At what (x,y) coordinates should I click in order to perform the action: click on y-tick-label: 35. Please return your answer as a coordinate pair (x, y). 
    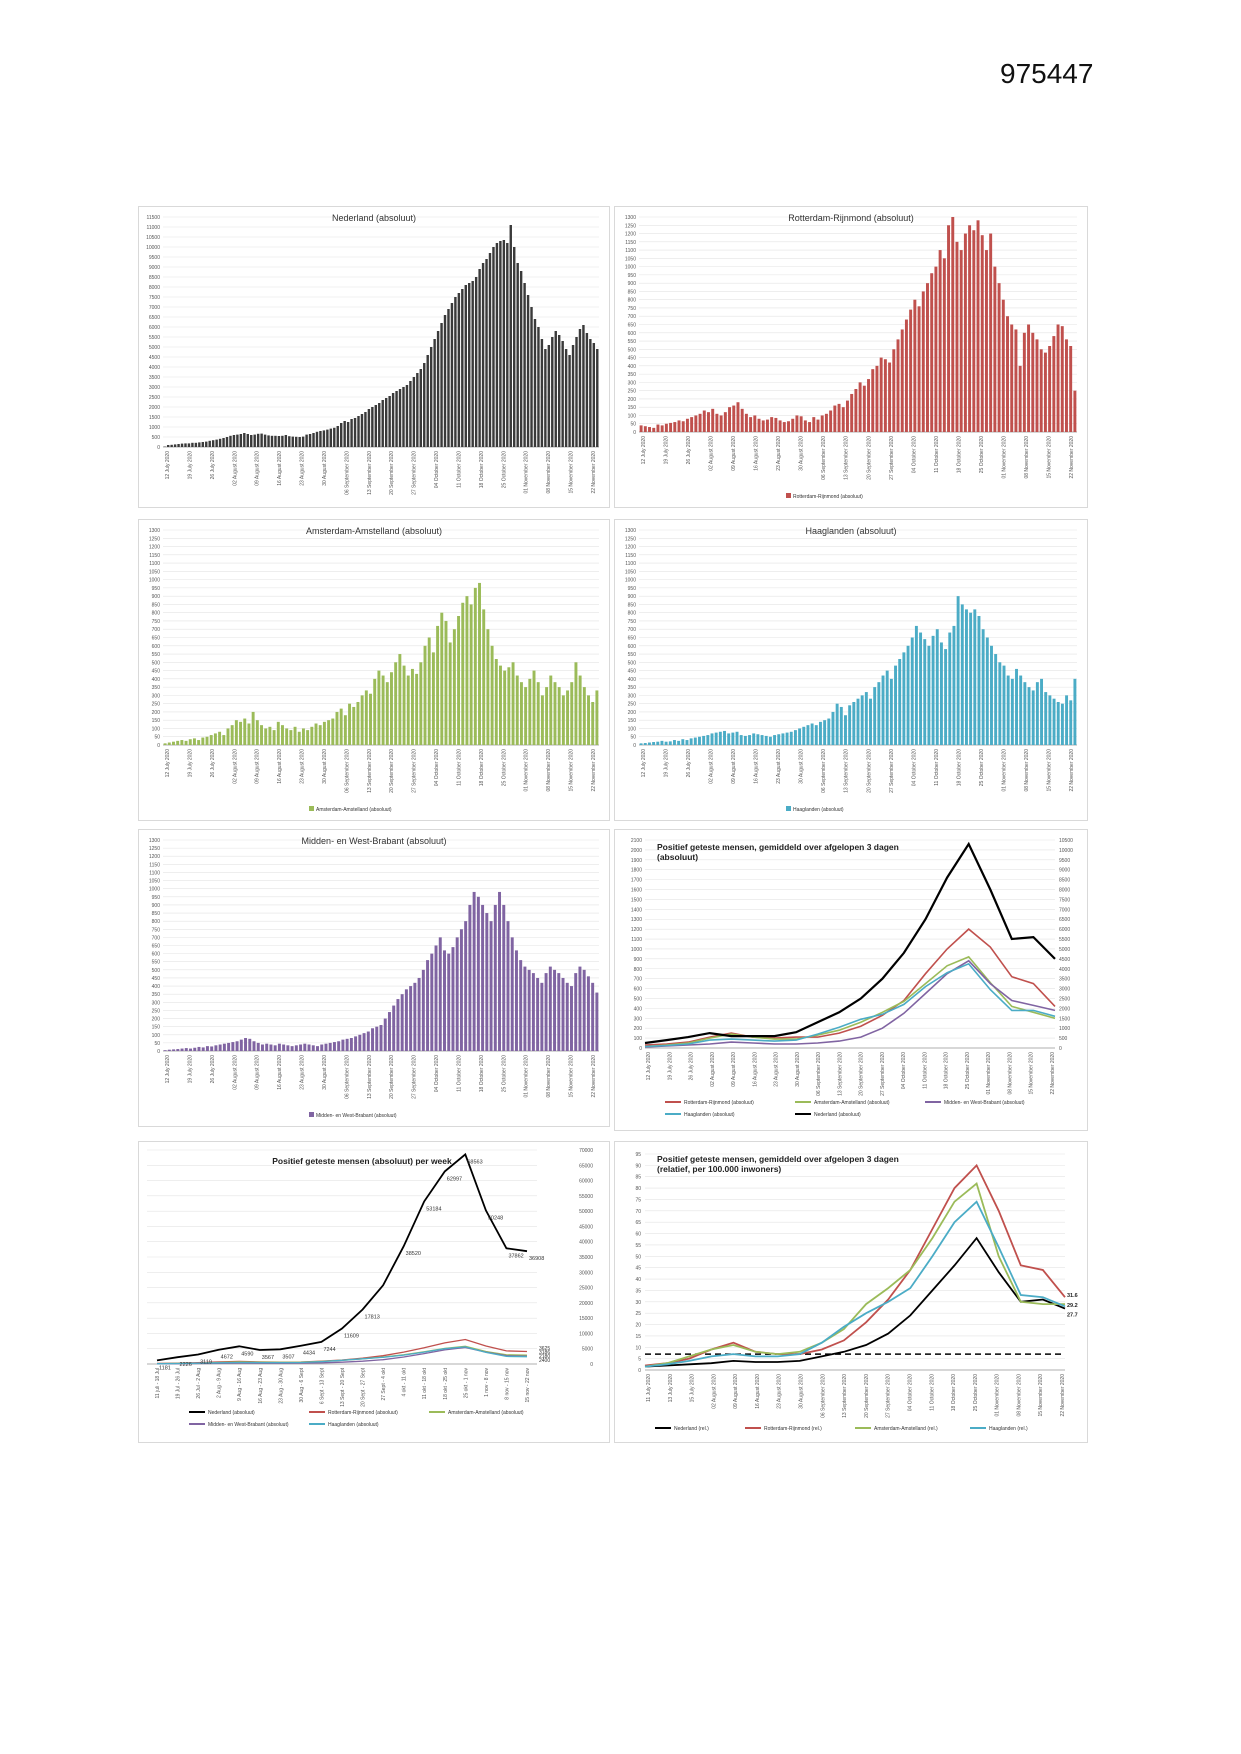
    Looking at the image, I should click on (638, 1291).